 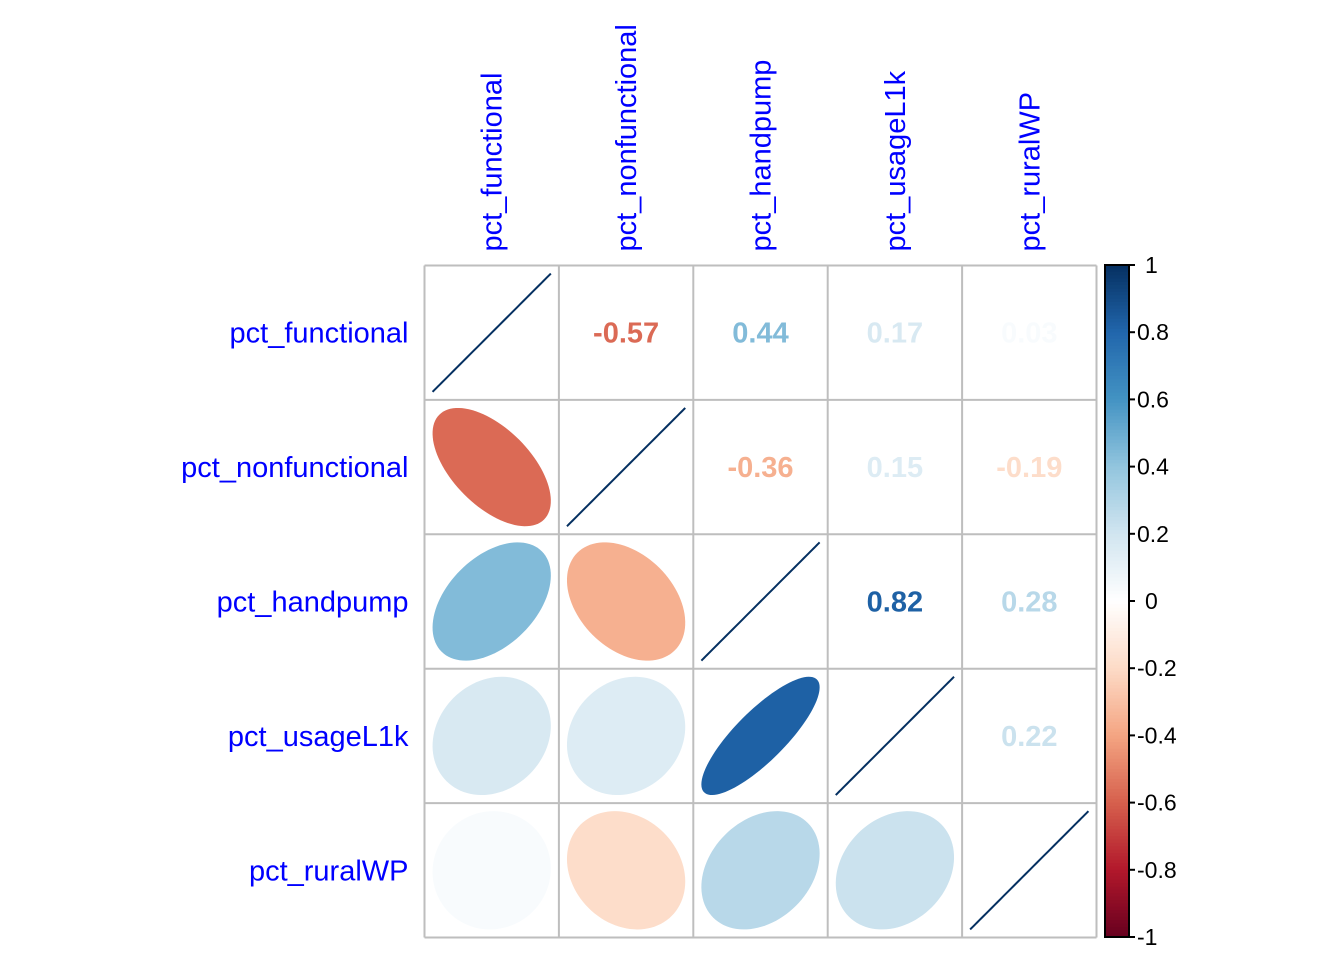 I want to click on colorbar-tick-label: 0.4, so click(x=1153, y=467).